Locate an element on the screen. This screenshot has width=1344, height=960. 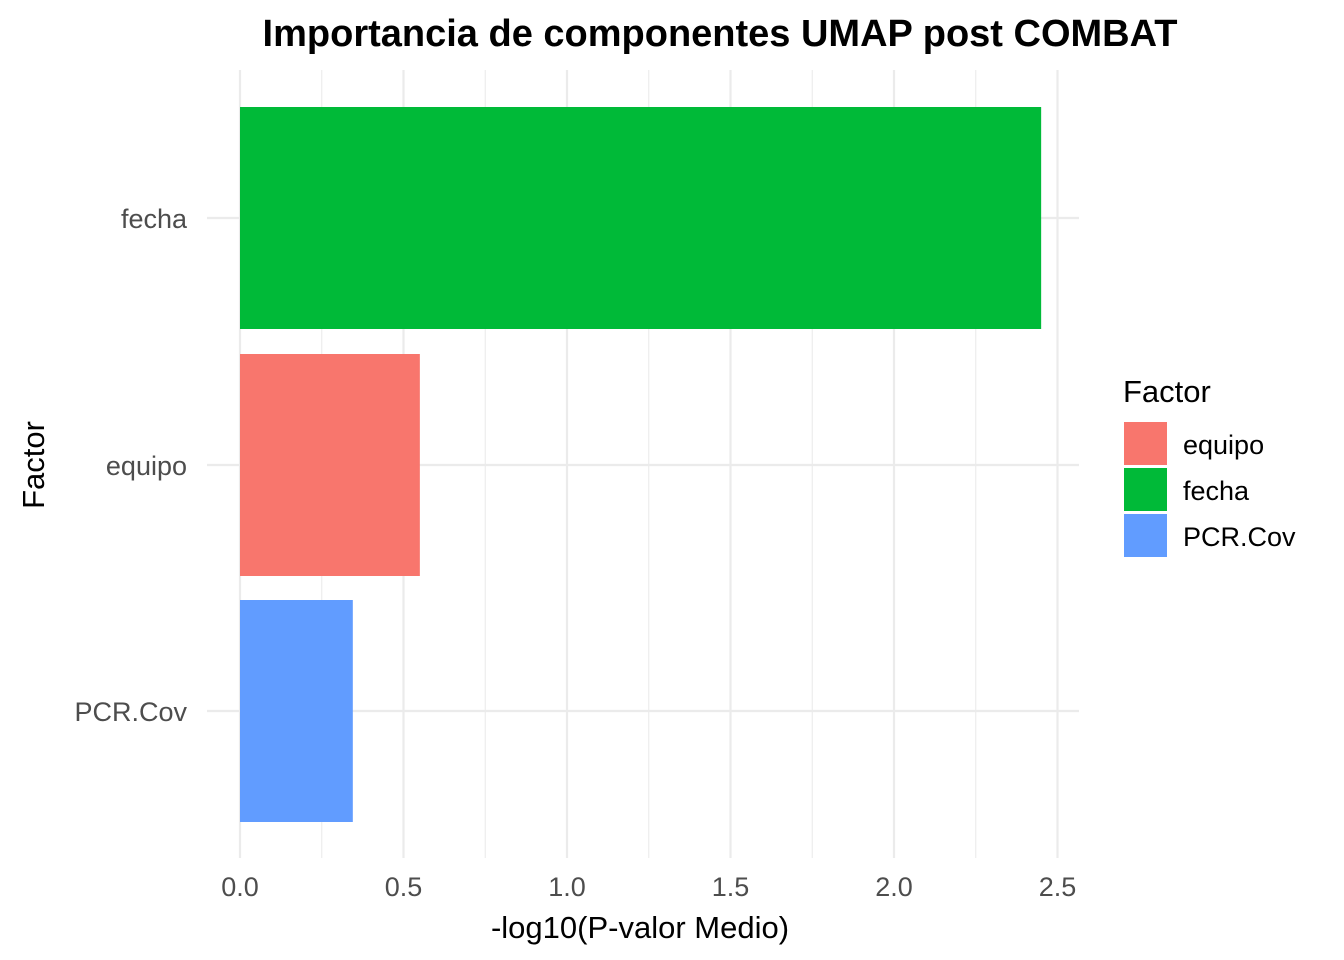
legend-label: fecha is located at coordinates (1216, 491).